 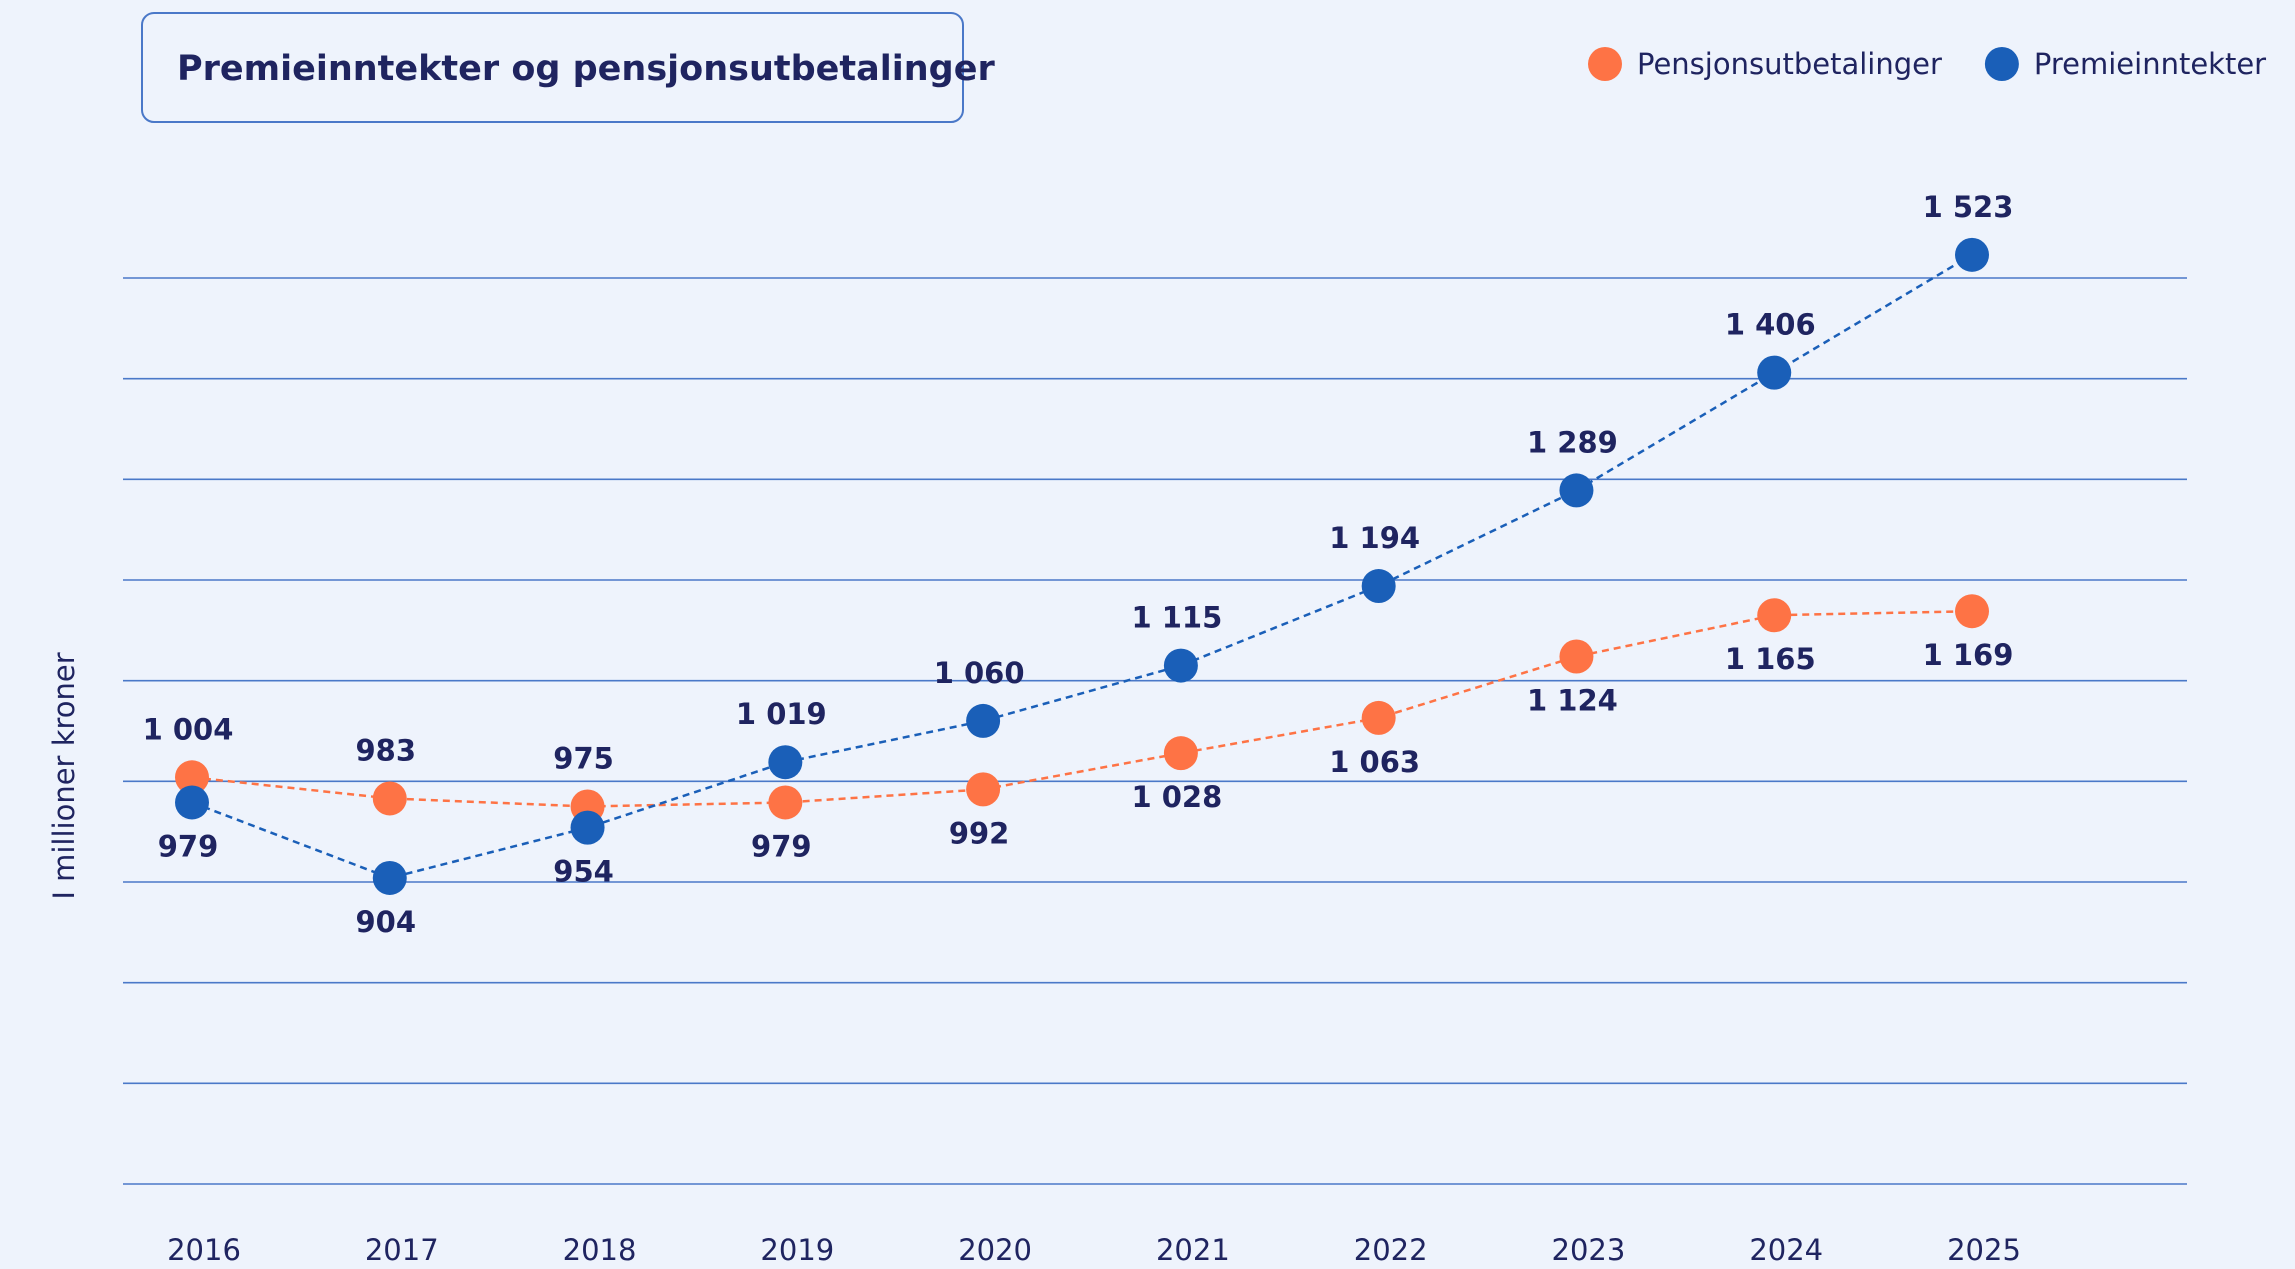 I want to click on data-label: 1 028, so click(x=1176, y=797).